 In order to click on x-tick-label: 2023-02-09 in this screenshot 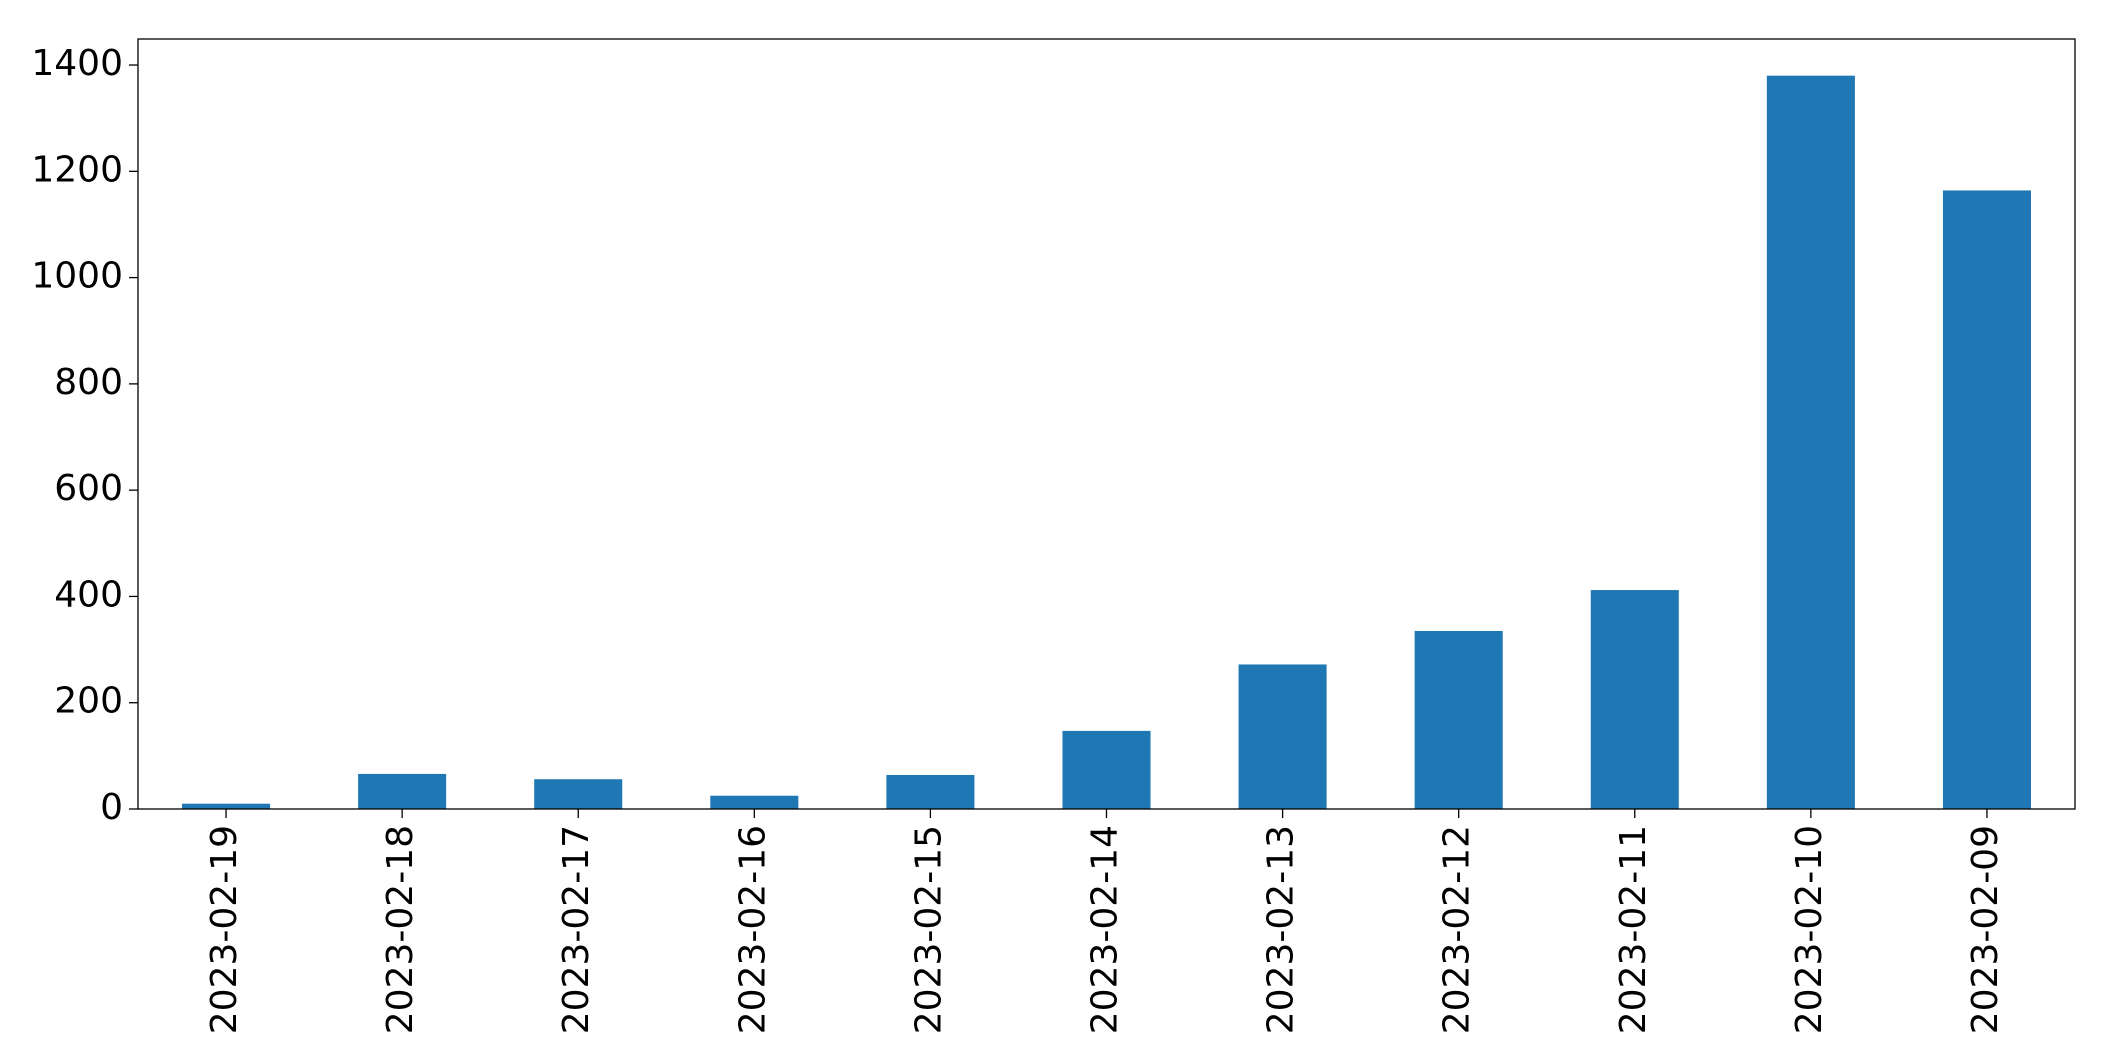, I will do `click(1985, 929)`.